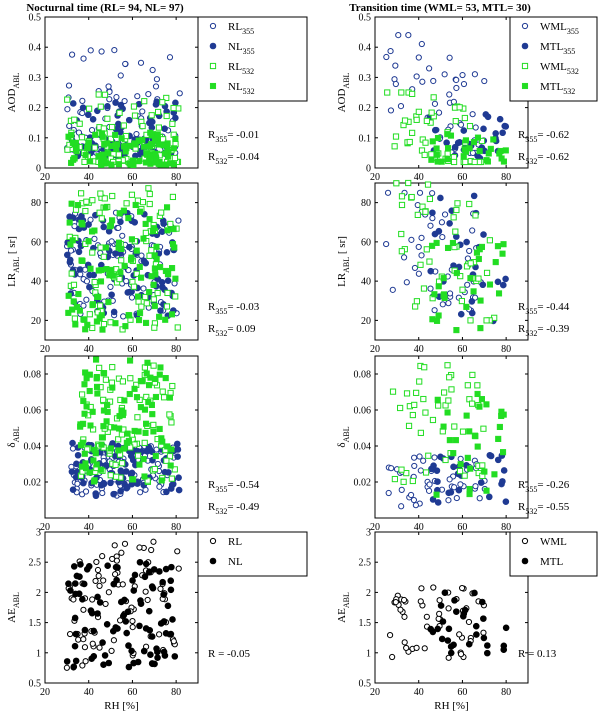 The image size is (598, 712). I want to click on legend-marker, so click(213, 561).